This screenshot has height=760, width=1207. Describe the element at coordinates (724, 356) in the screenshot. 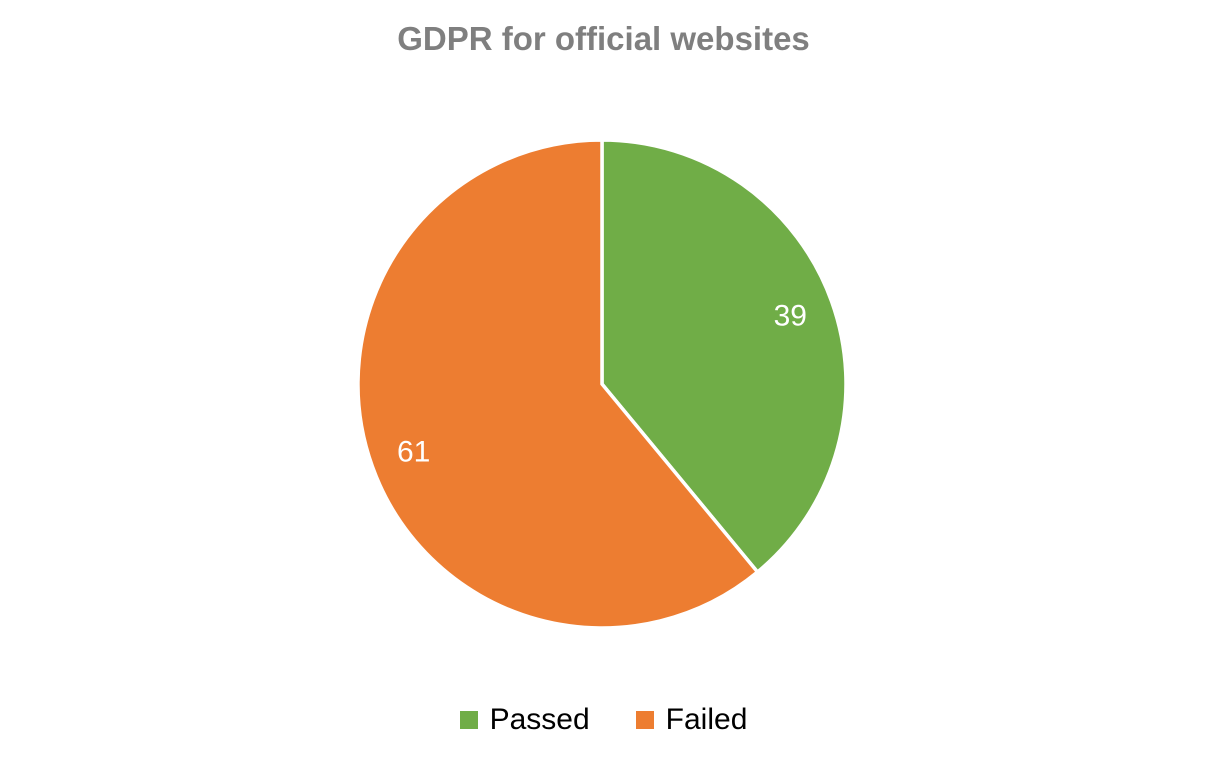

I see `pie-slice-passed` at that location.